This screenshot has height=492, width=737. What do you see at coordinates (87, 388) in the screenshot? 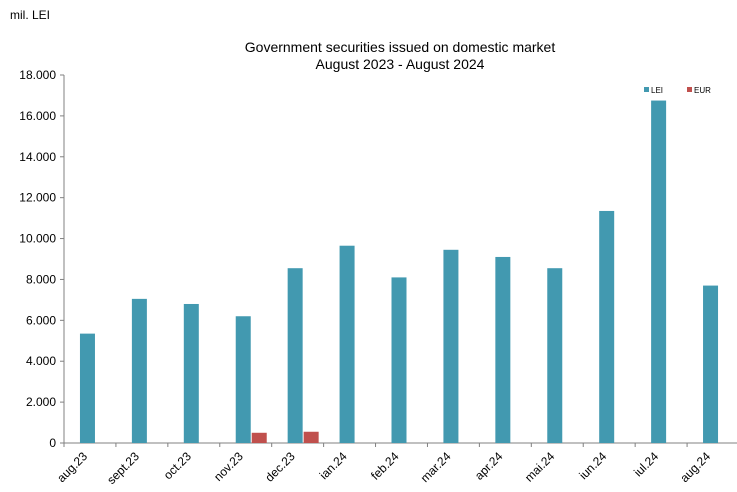
I see `bar-lei-aug.23` at bounding box center [87, 388].